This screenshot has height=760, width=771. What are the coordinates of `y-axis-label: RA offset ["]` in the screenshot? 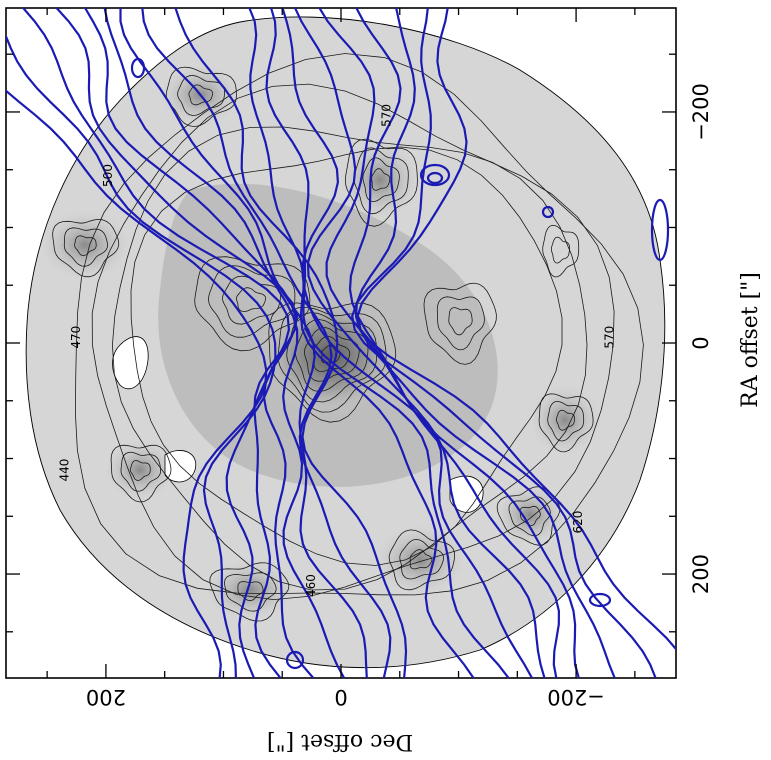 It's located at (750, 340).